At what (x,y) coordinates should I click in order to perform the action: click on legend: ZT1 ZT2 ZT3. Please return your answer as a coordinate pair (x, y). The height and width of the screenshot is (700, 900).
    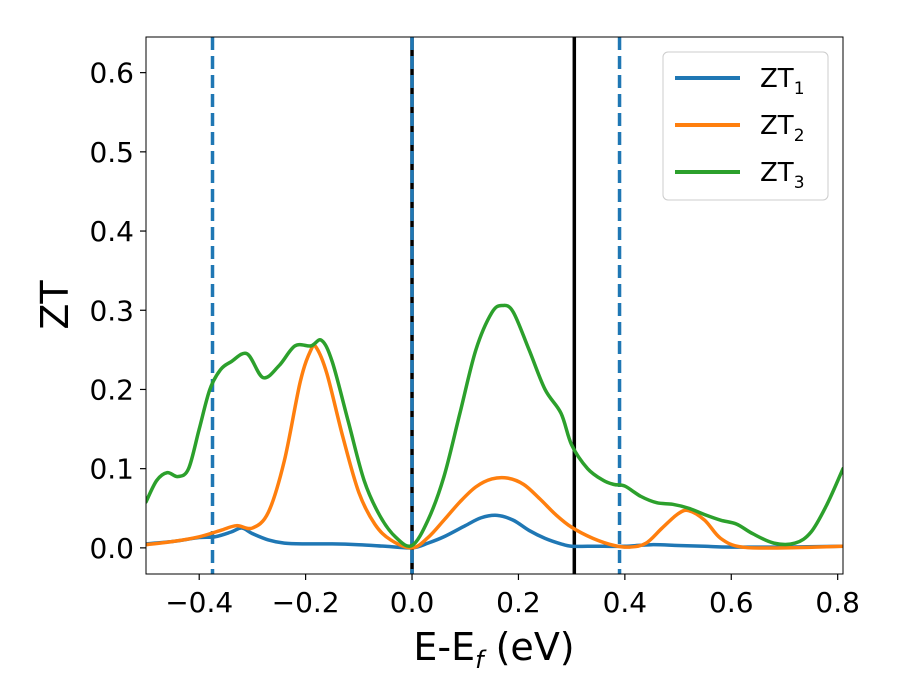
    Looking at the image, I should click on (745, 126).